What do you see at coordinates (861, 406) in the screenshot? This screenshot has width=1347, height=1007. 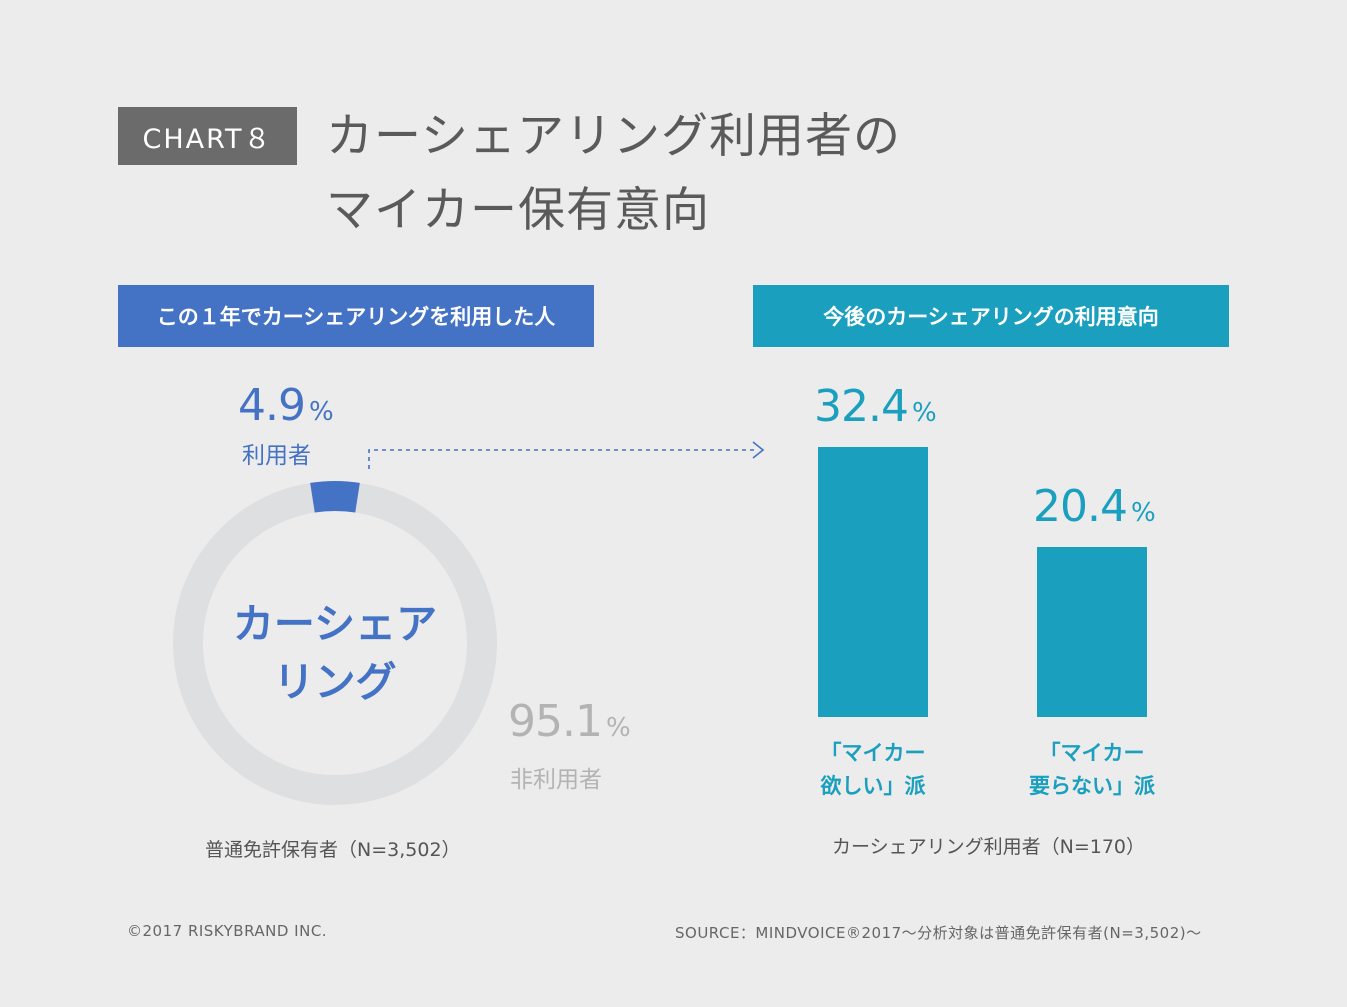 I see `bar-value-want: 32.4` at bounding box center [861, 406].